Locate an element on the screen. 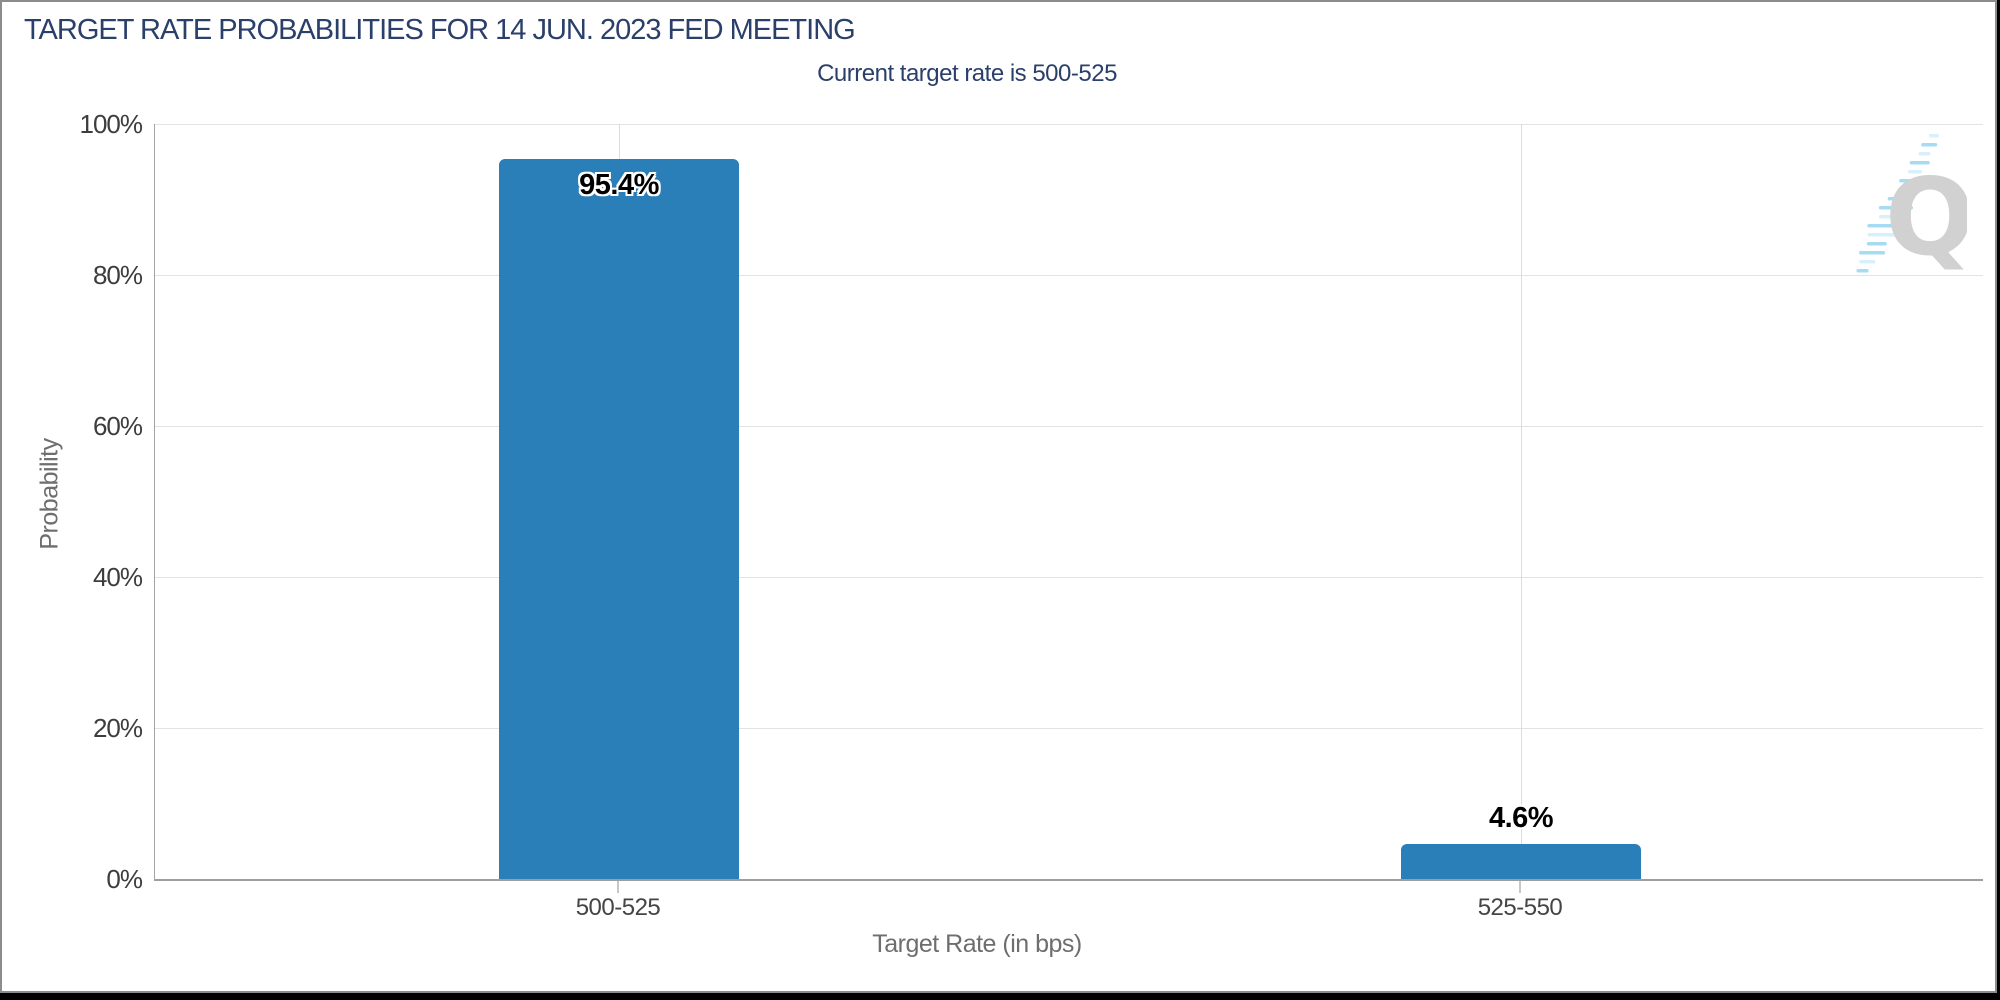 The image size is (2000, 1000). y-tick-label-60: 60% is located at coordinates (117, 426).